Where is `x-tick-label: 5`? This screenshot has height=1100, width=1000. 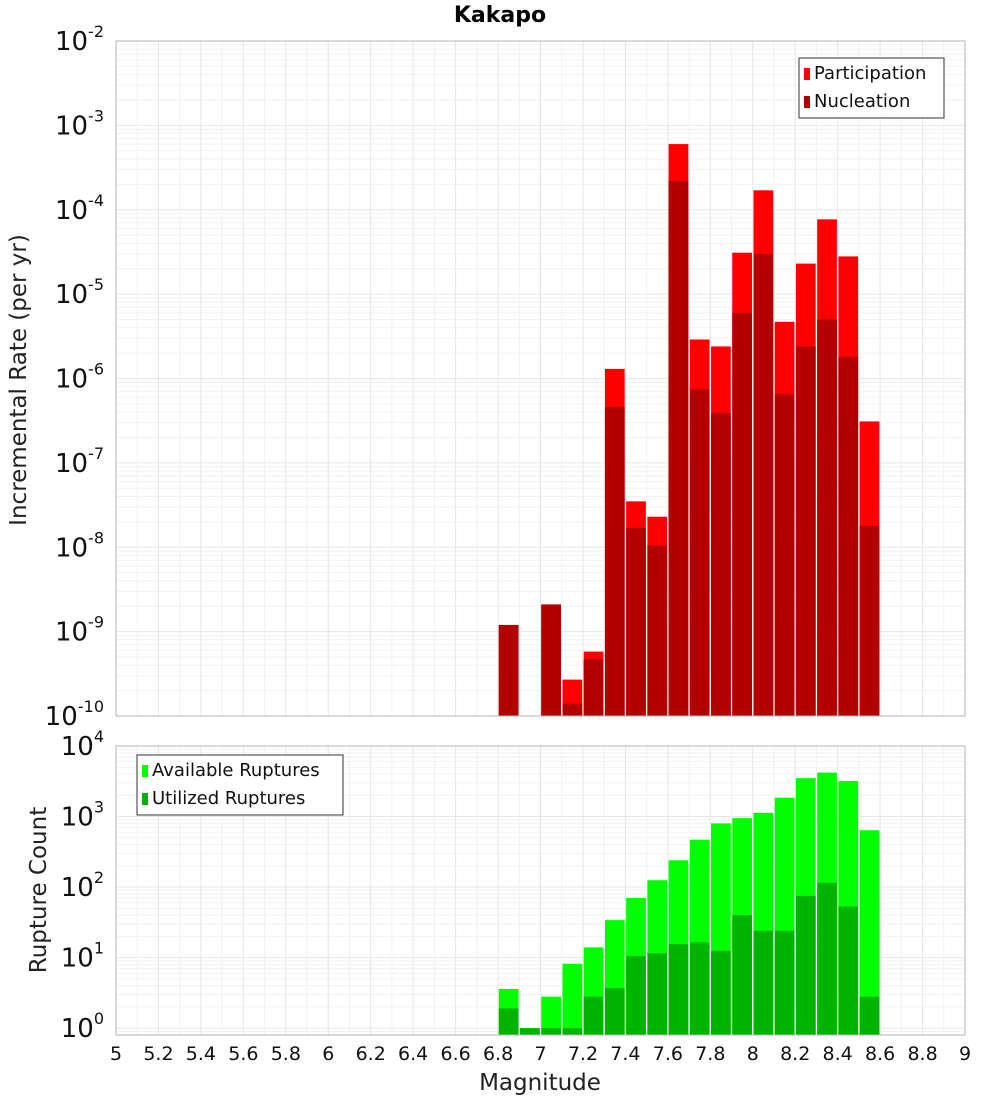
x-tick-label: 5 is located at coordinates (116, 1054).